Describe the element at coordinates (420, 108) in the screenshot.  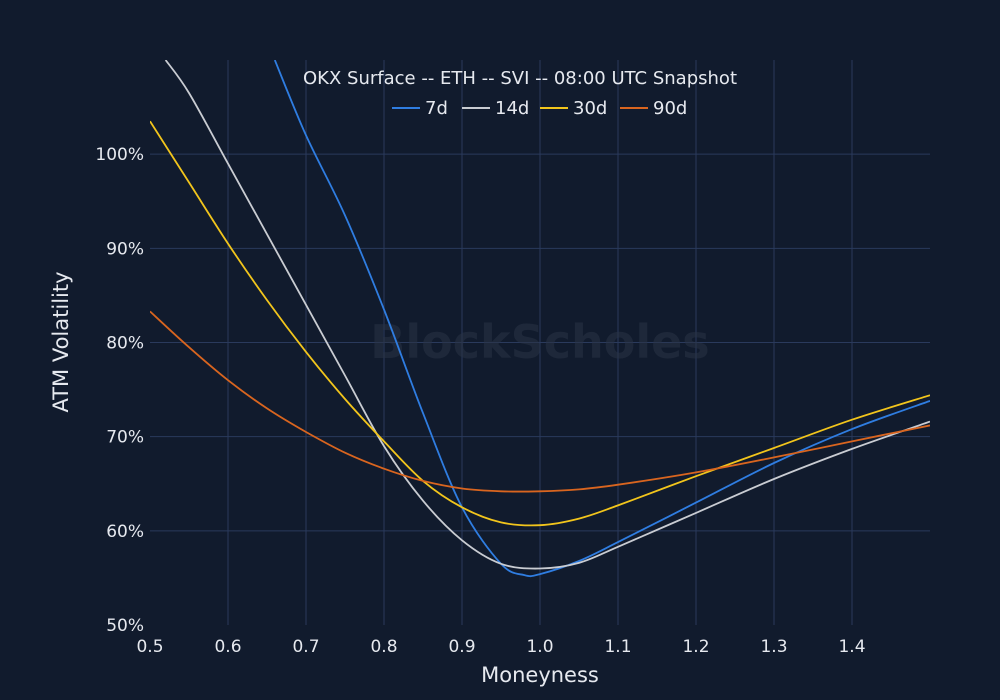
I see `legend-item-7d: 7d` at that location.